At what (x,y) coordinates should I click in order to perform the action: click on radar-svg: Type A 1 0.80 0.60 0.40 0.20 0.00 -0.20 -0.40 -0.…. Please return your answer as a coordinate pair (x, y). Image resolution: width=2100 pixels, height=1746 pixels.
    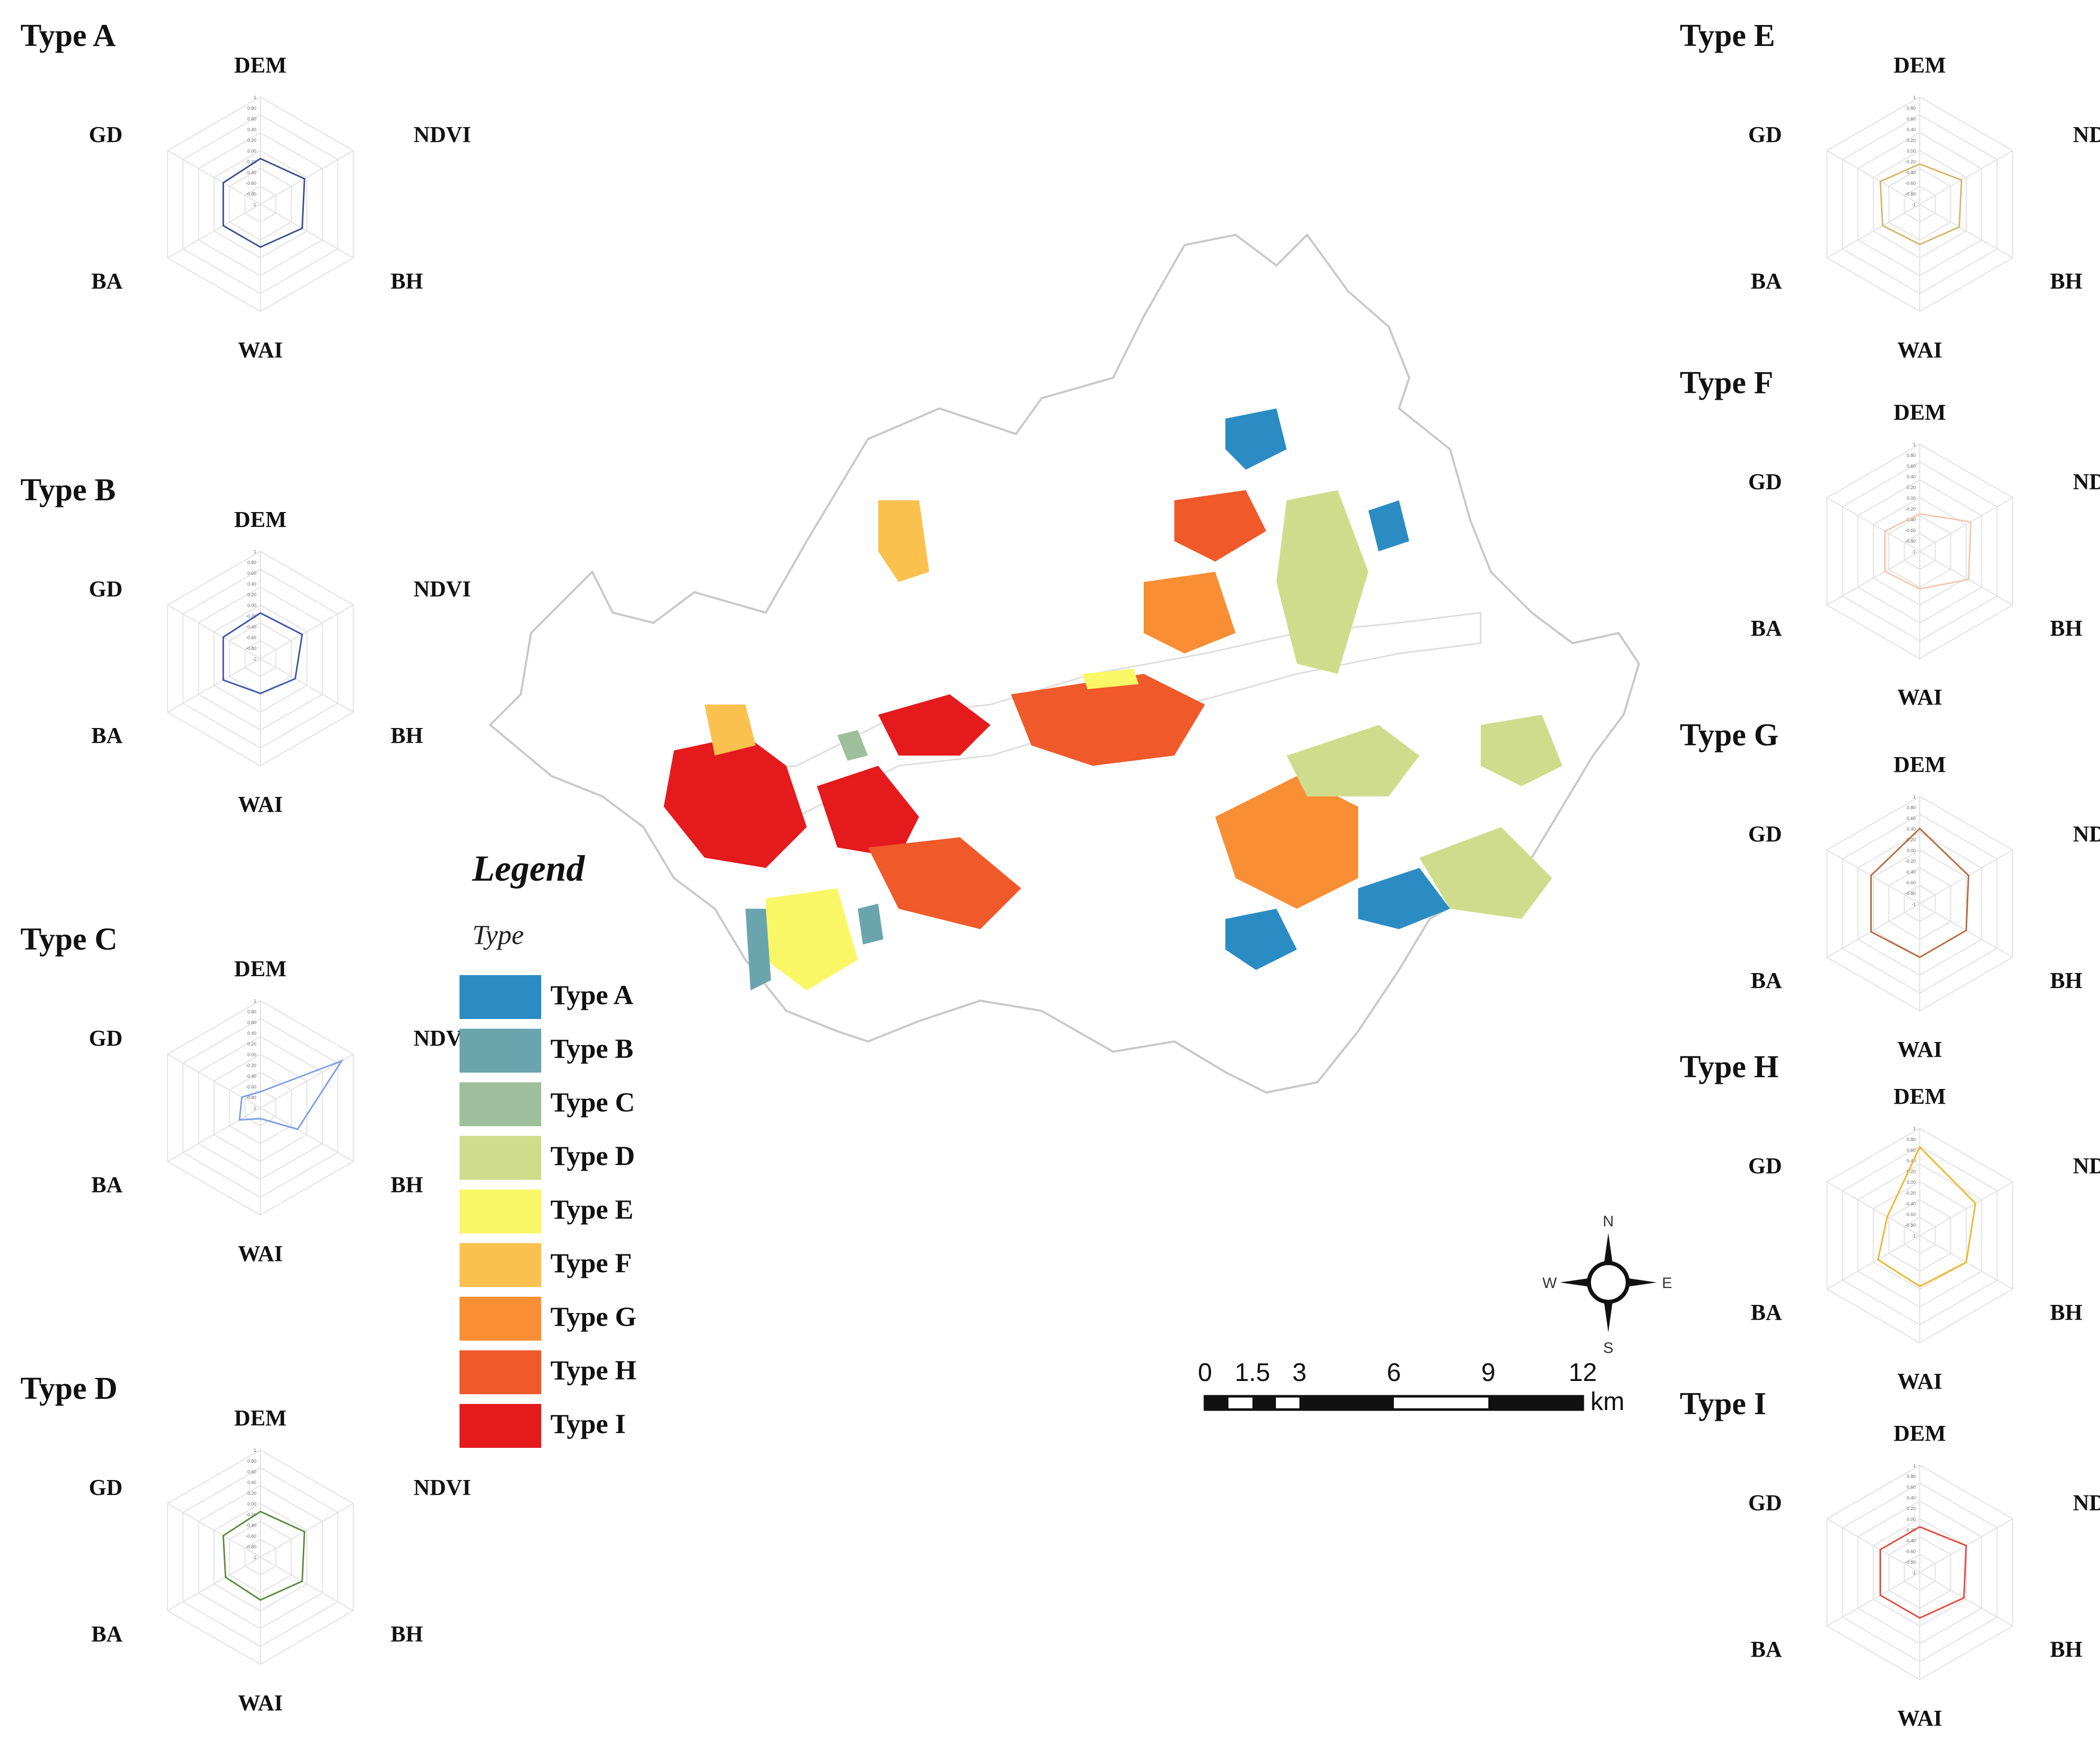
    Looking at the image, I should click on (246, 190).